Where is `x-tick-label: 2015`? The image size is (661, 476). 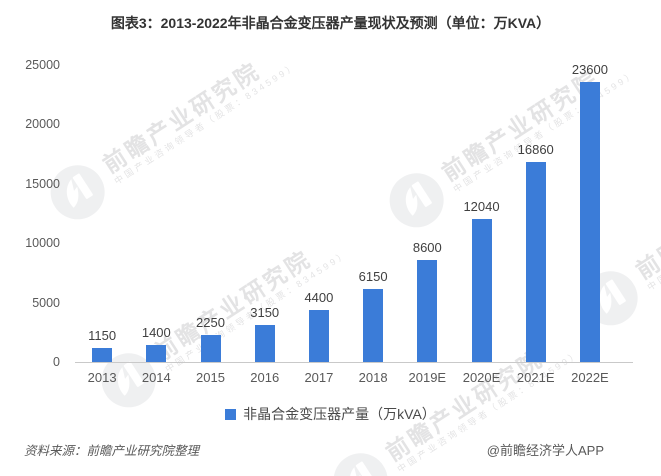 x-tick-label: 2015 is located at coordinates (210, 377).